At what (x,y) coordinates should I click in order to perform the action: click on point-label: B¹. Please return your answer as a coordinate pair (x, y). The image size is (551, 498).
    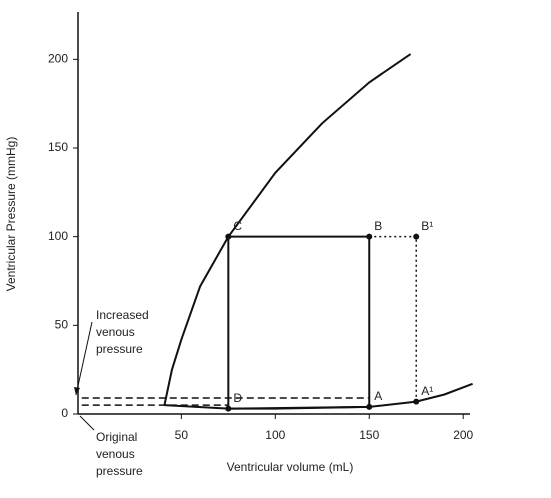
    Looking at the image, I should click on (427, 226).